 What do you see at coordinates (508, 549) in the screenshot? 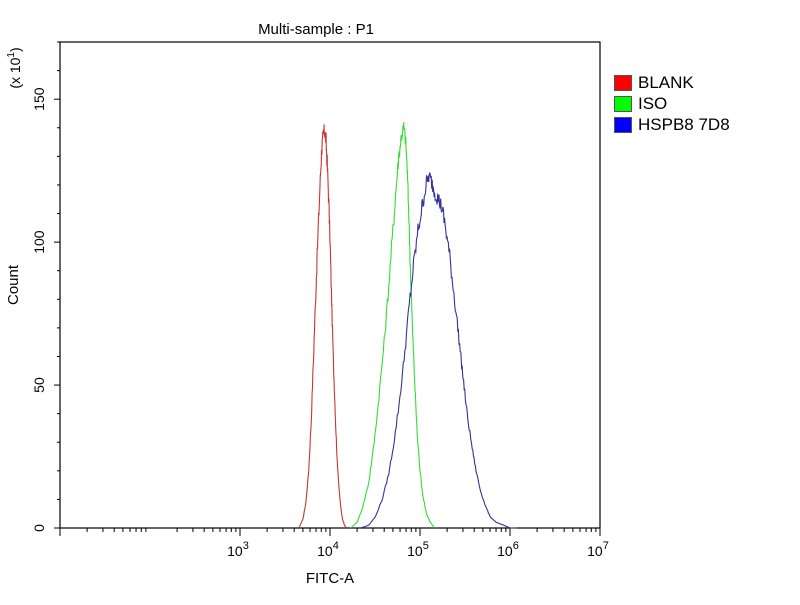
I see `x-tick-label: 10⁶` at bounding box center [508, 549].